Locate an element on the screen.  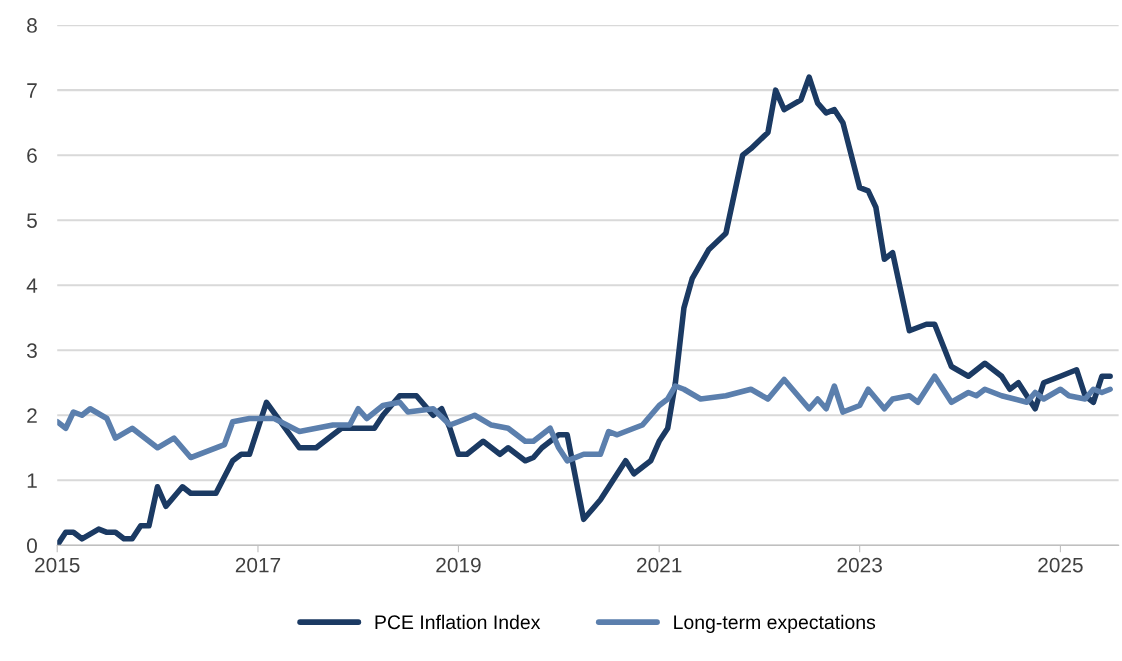
legend-label: PCE Inflation Index is located at coordinates (458, 622).